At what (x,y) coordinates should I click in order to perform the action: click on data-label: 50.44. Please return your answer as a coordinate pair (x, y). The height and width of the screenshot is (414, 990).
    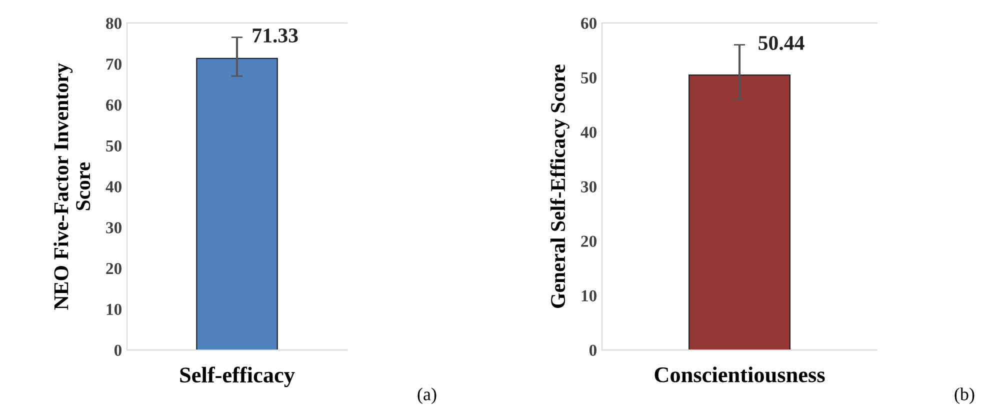
    Looking at the image, I should click on (781, 43).